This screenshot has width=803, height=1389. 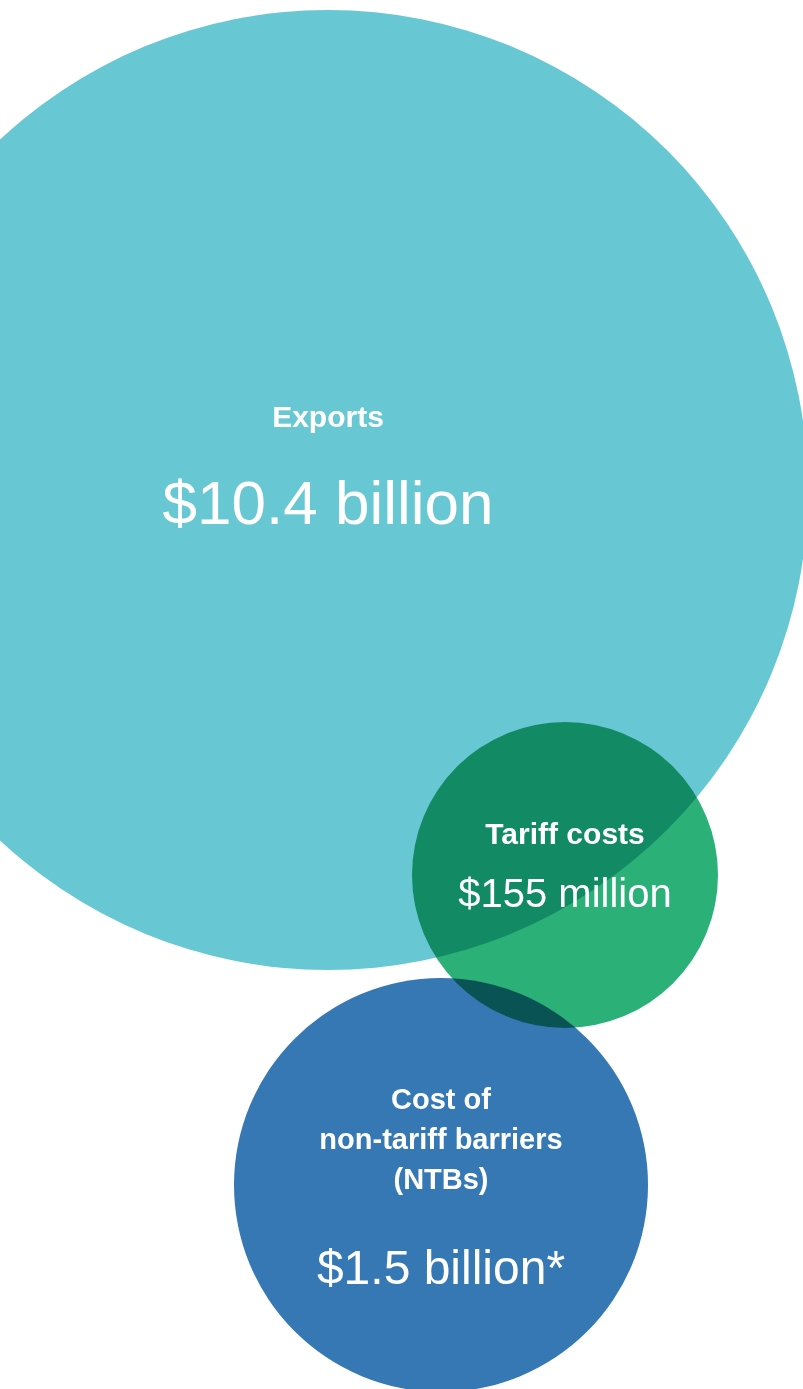 I want to click on data-label: $155 million, so click(x=565, y=893).